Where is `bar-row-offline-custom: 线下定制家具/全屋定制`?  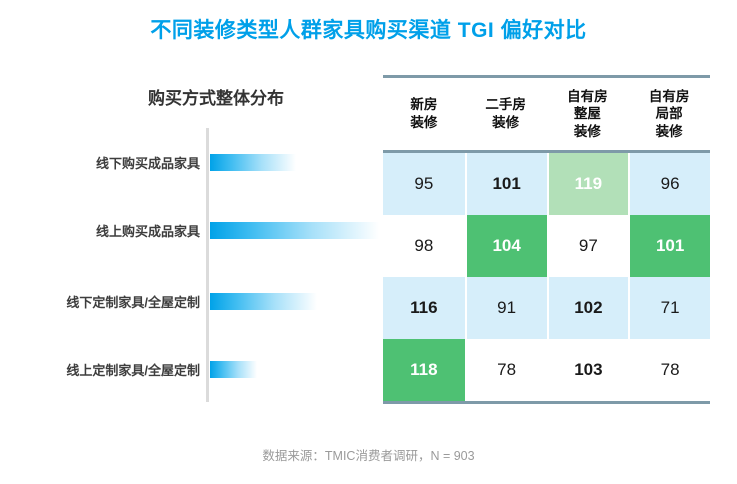
bar-row-offline-custom: 线下定制家具/全屋定制 is located at coordinates (173, 301).